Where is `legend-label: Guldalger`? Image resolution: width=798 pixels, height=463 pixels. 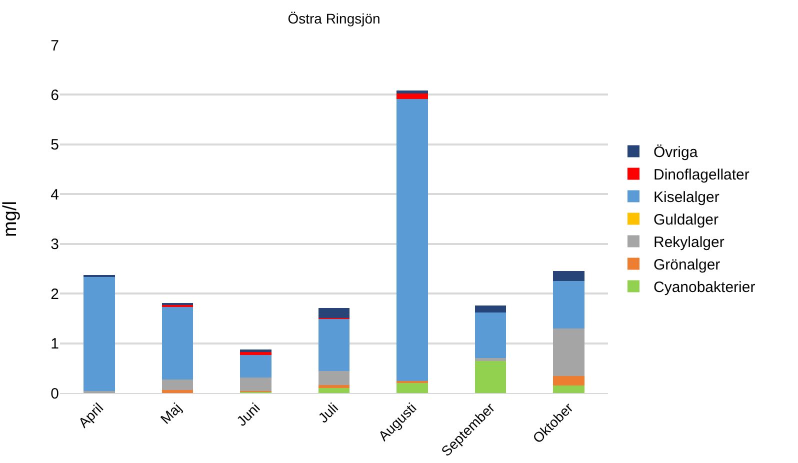
legend-label: Guldalger is located at coordinates (686, 220).